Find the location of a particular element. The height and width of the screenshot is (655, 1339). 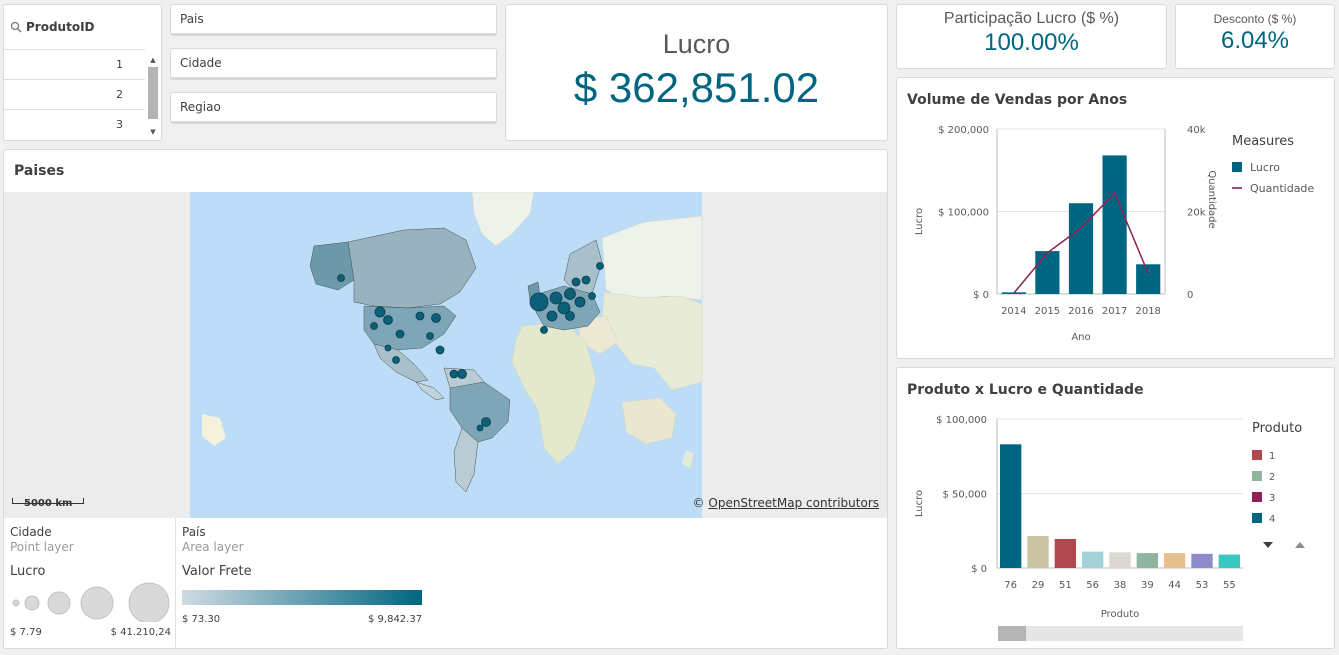

chart2-x-tick-label: 53 is located at coordinates (1202, 585).